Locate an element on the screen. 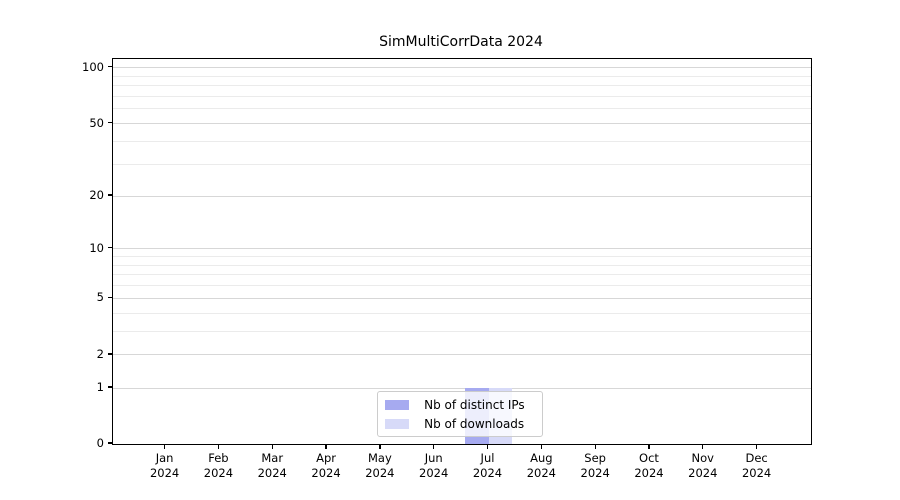 Image resolution: width=900 pixels, height=500 pixels. legend-label-distinct-ips: Nb of distinct IPs is located at coordinates (474, 404).